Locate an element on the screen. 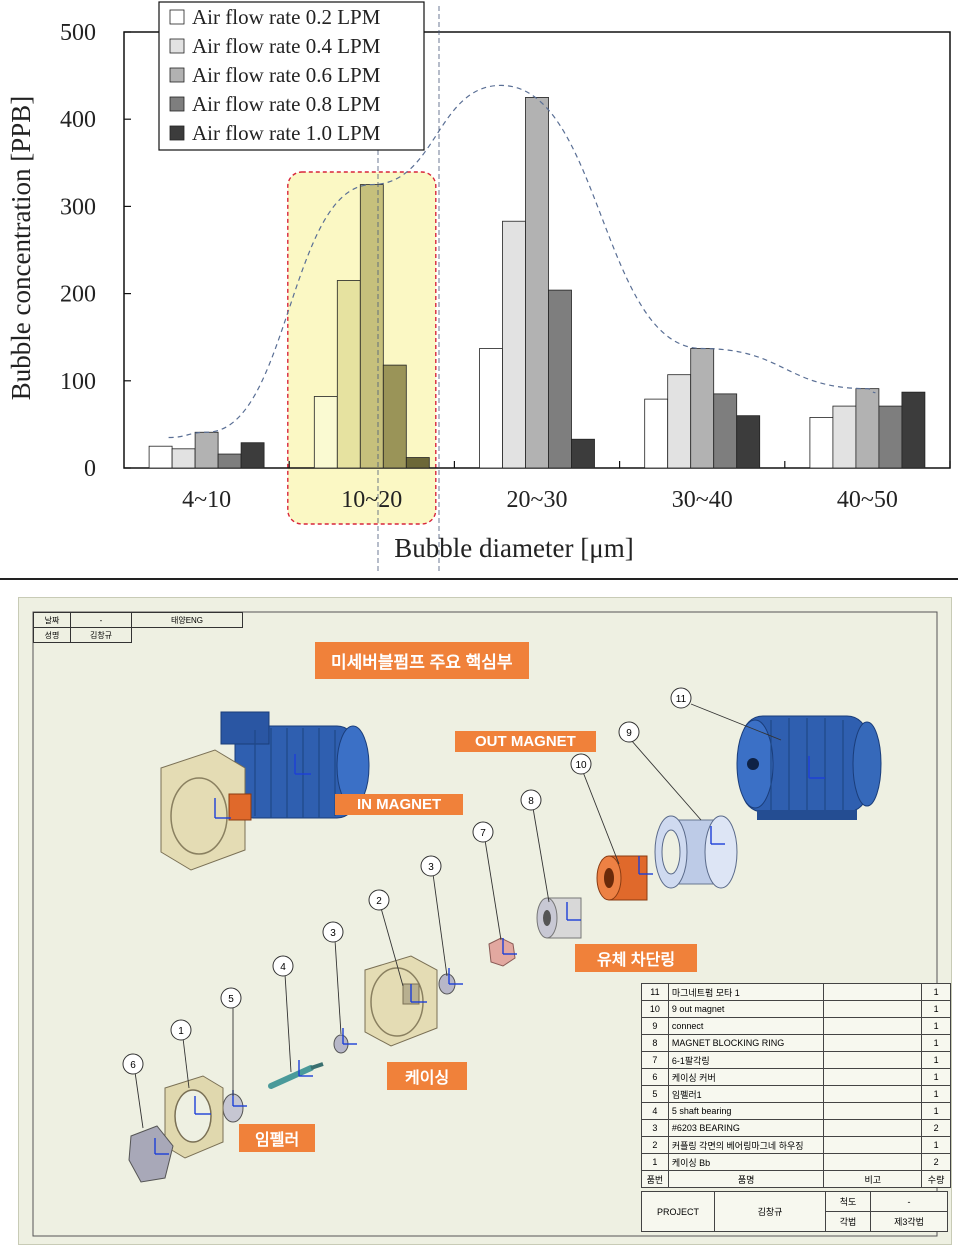 This screenshot has height=1247, width=958. bar-20~30-series-3 is located at coordinates (537, 283).